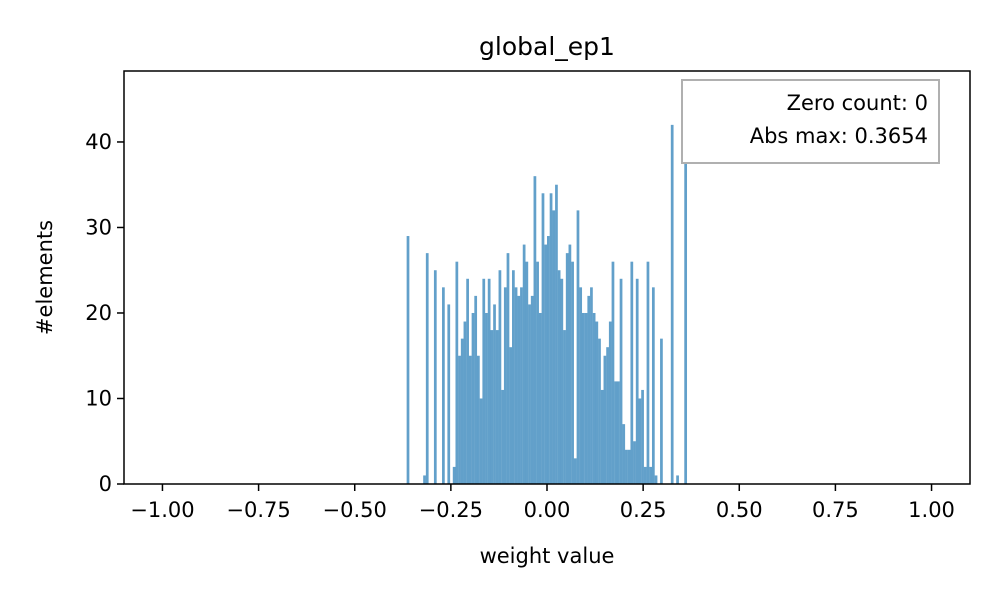 The width and height of the screenshot is (1000, 600). I want to click on x-tick-label: −0.75, so click(258, 510).